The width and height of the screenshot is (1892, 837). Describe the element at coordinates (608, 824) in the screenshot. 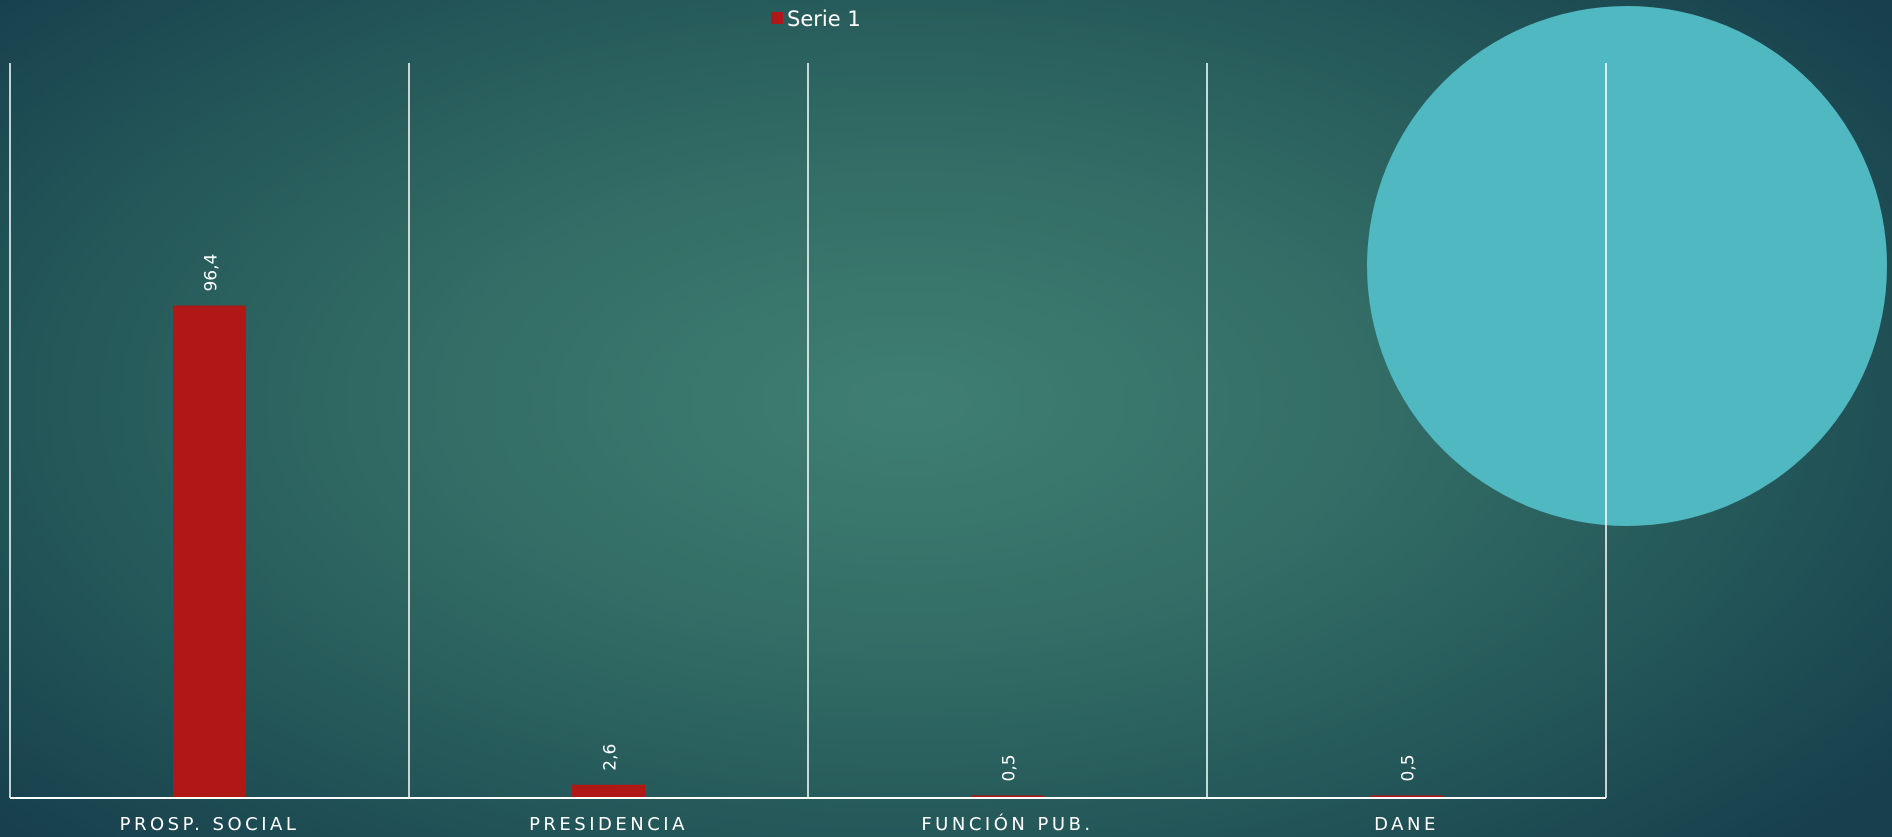

I see `category-label: PRESIDENCIA` at that location.